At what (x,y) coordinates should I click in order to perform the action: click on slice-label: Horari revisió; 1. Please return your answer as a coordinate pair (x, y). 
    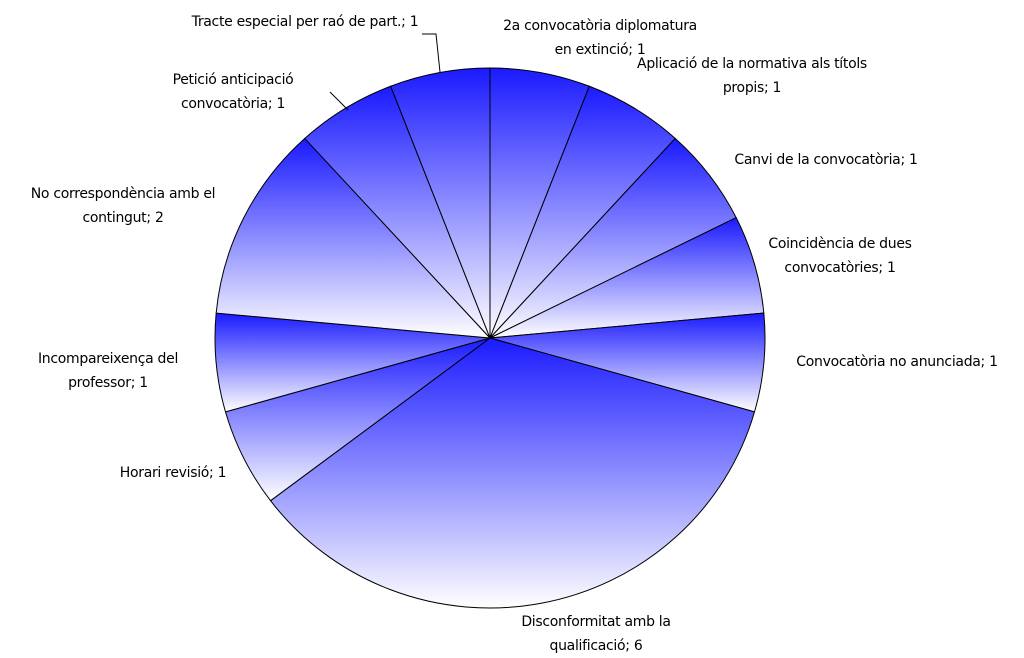
    Looking at the image, I should click on (173, 473).